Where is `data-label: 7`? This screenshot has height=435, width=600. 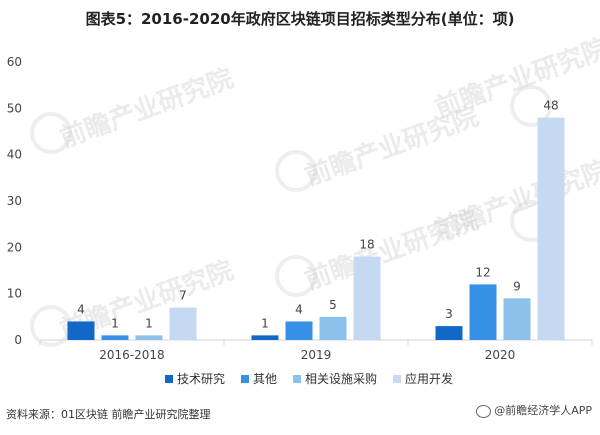 data-label: 7 is located at coordinates (183, 296).